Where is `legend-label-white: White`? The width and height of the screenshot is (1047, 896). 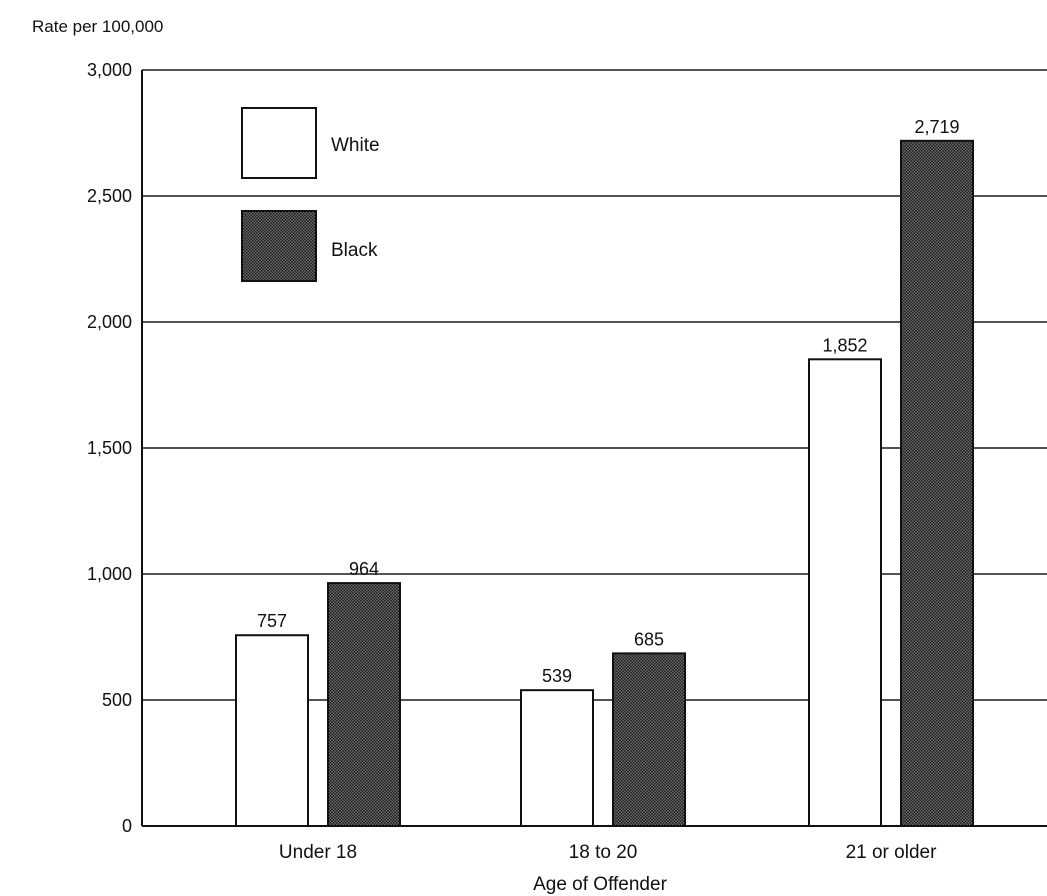
legend-label-white: White is located at coordinates (355, 145).